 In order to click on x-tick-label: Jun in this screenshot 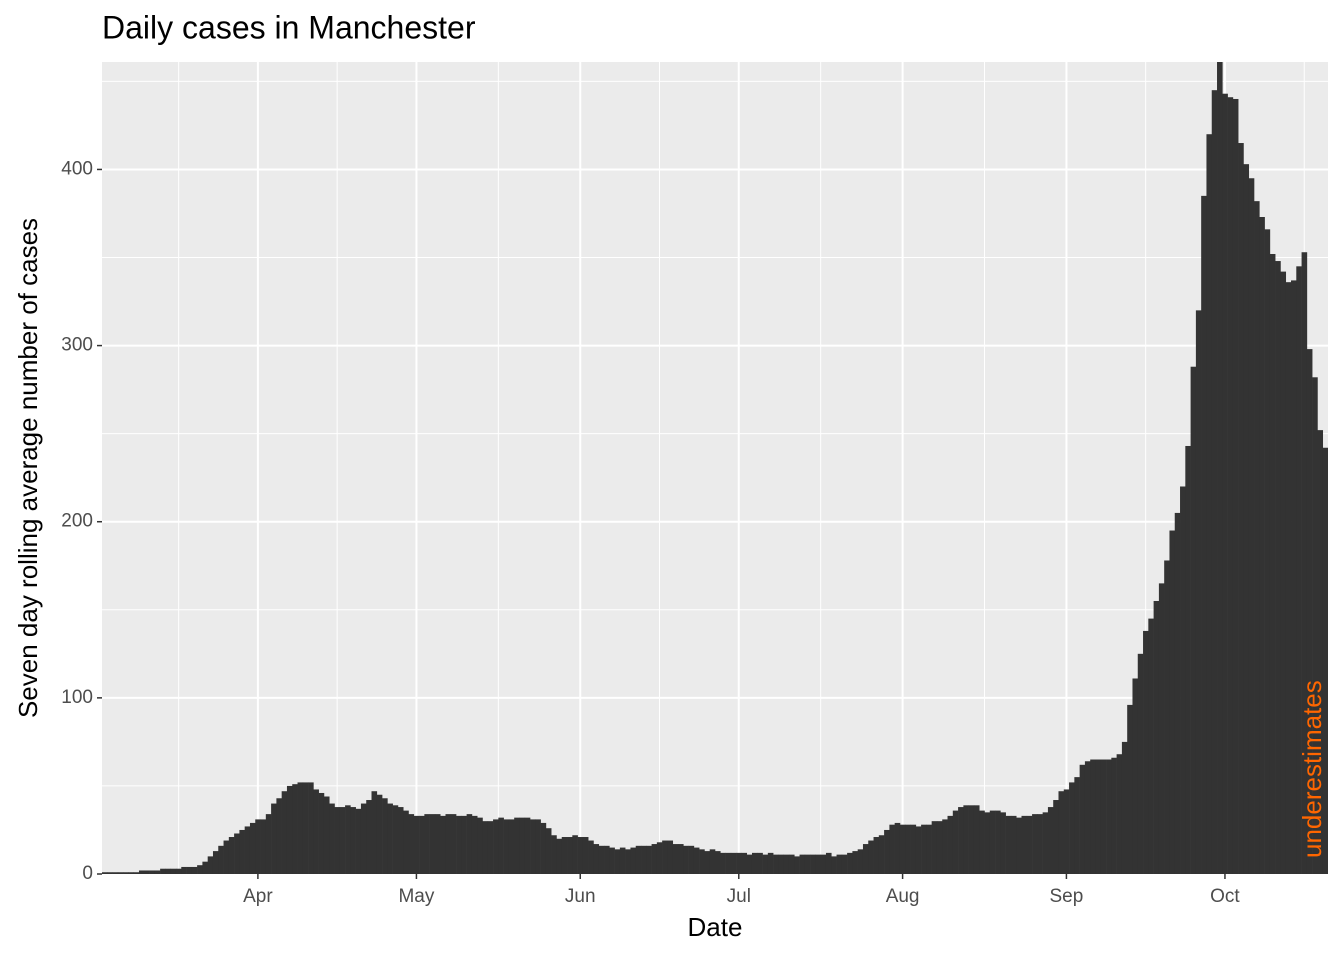, I will do `click(580, 896)`.